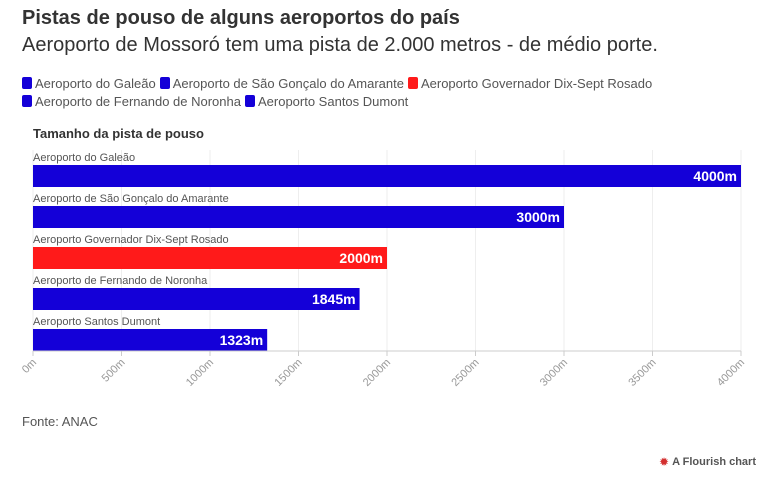 The width and height of the screenshot is (783, 482). What do you see at coordinates (538, 217) in the screenshot?
I see `bar-value-label: 3000m` at bounding box center [538, 217].